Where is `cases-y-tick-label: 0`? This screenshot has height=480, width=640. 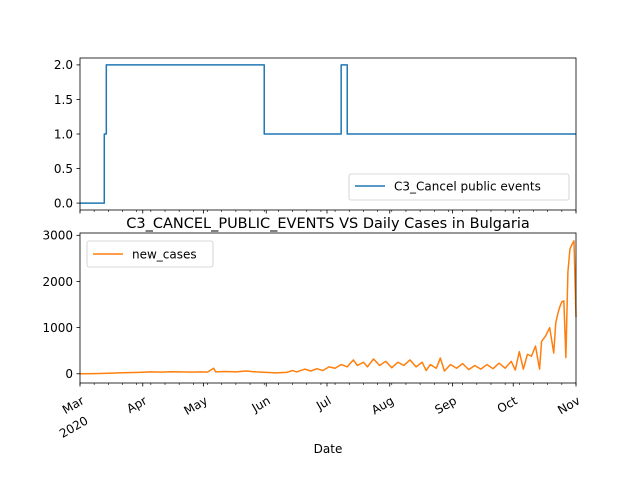 cases-y-tick-label: 0 is located at coordinates (69, 374).